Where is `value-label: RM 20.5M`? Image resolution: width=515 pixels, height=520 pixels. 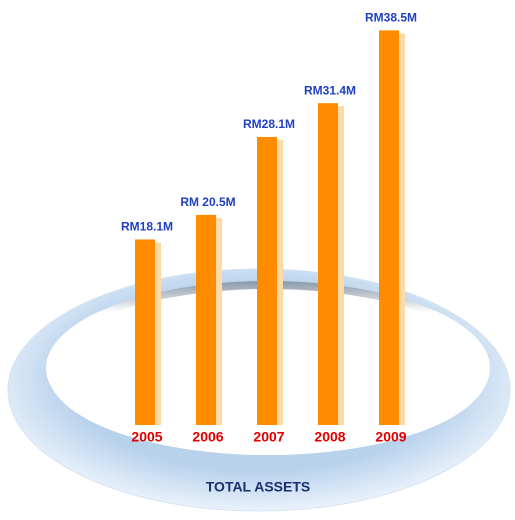 value-label: RM 20.5M is located at coordinates (207, 202).